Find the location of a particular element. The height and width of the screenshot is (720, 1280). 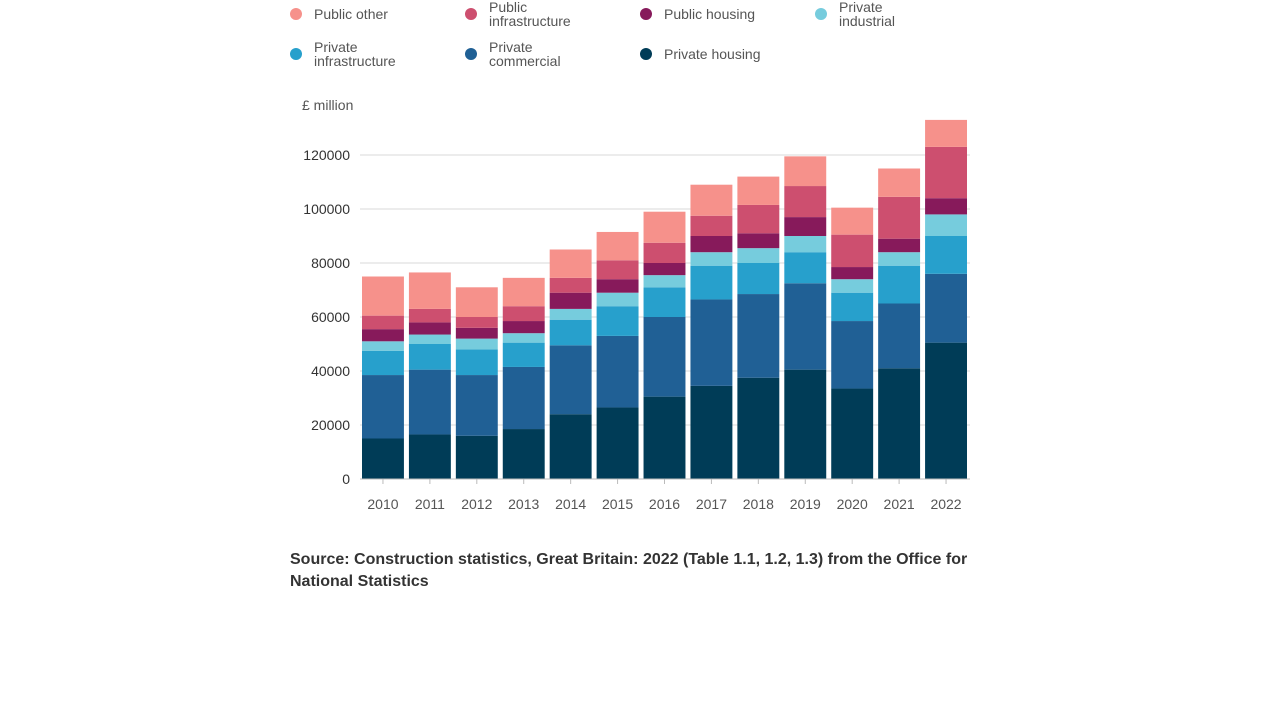

x-tick-label: 2012 is located at coordinates (476, 504).